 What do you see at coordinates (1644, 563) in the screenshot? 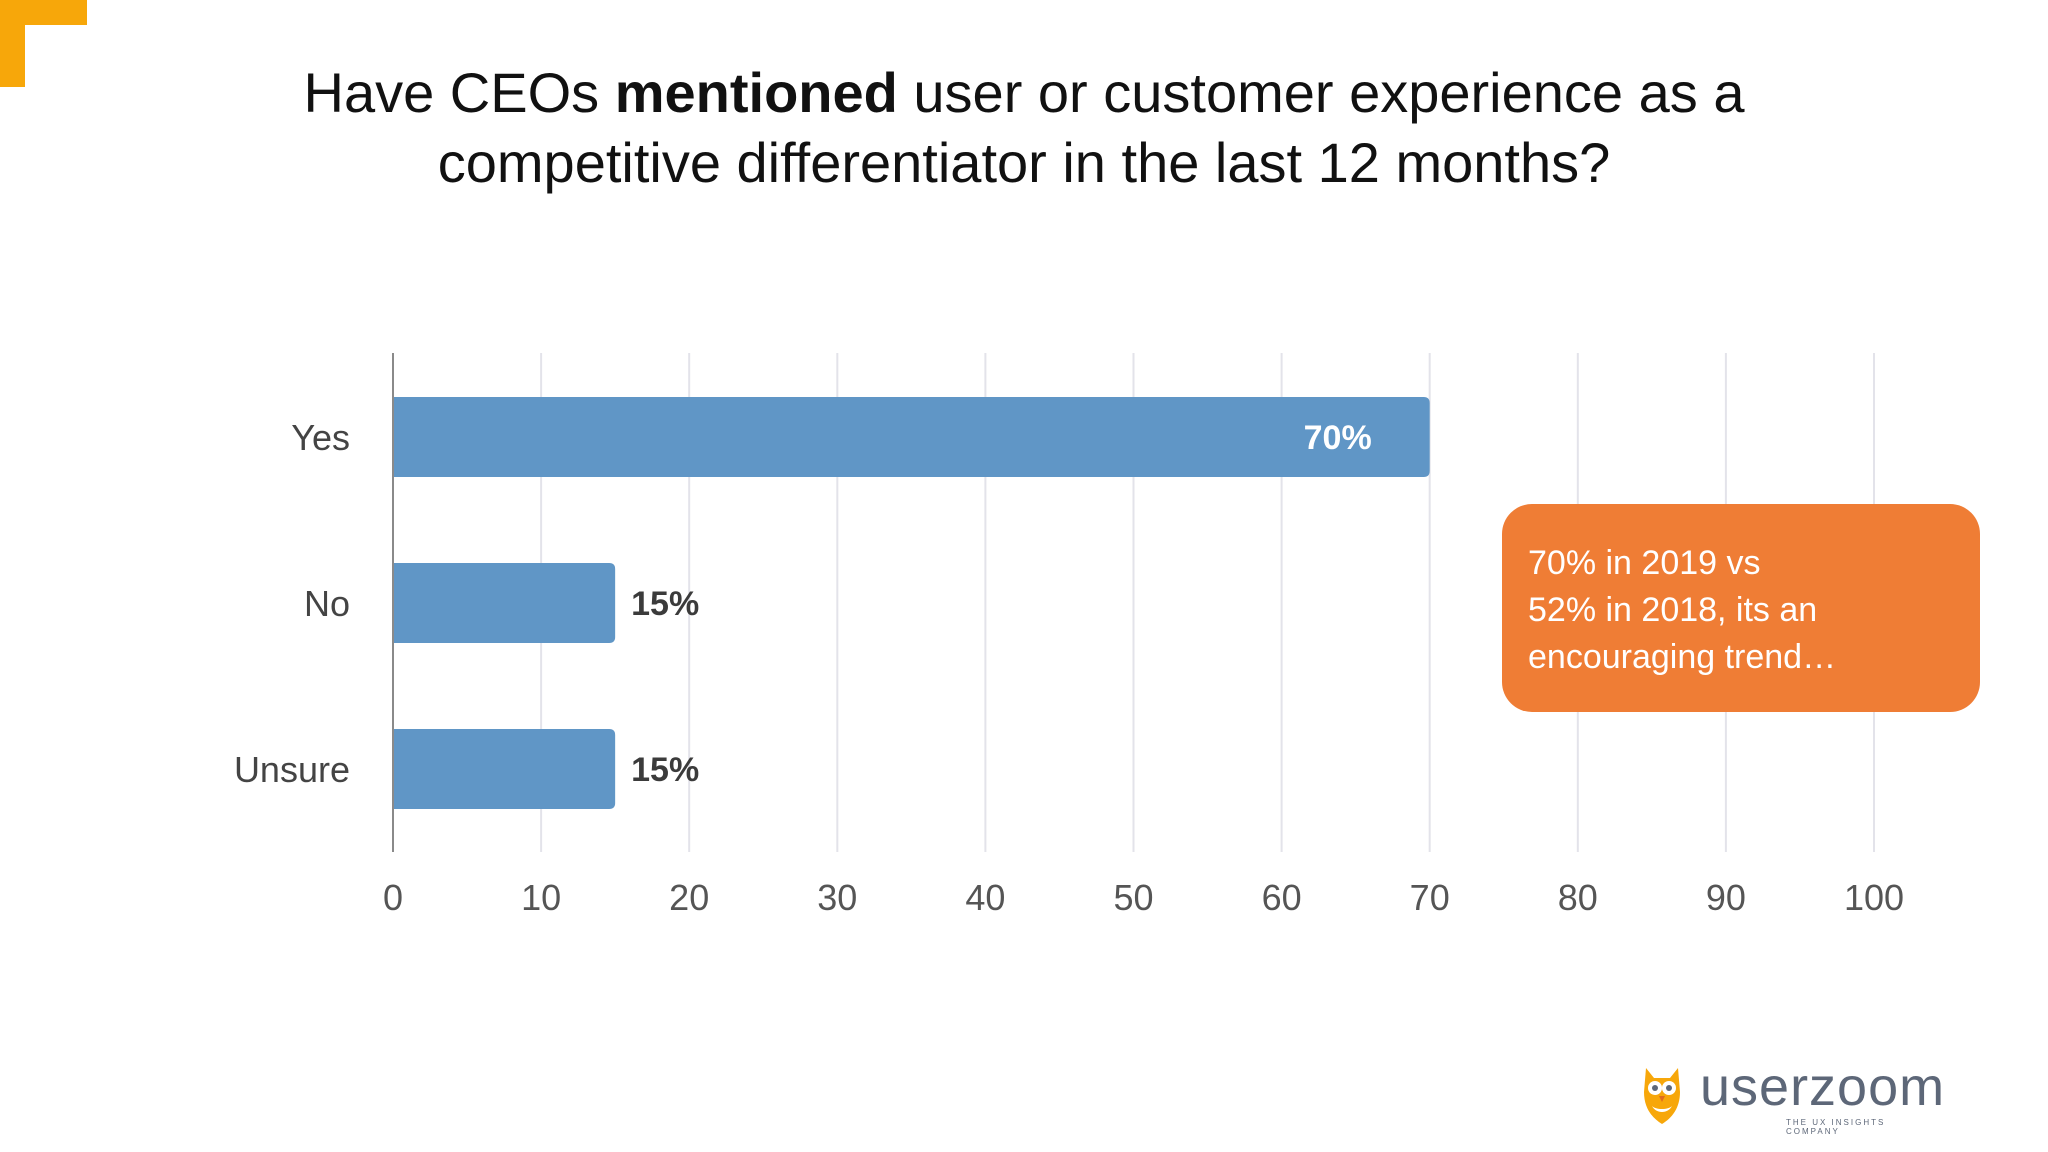
I see `callout-line-1: 70% in 2019 vs` at bounding box center [1644, 563].